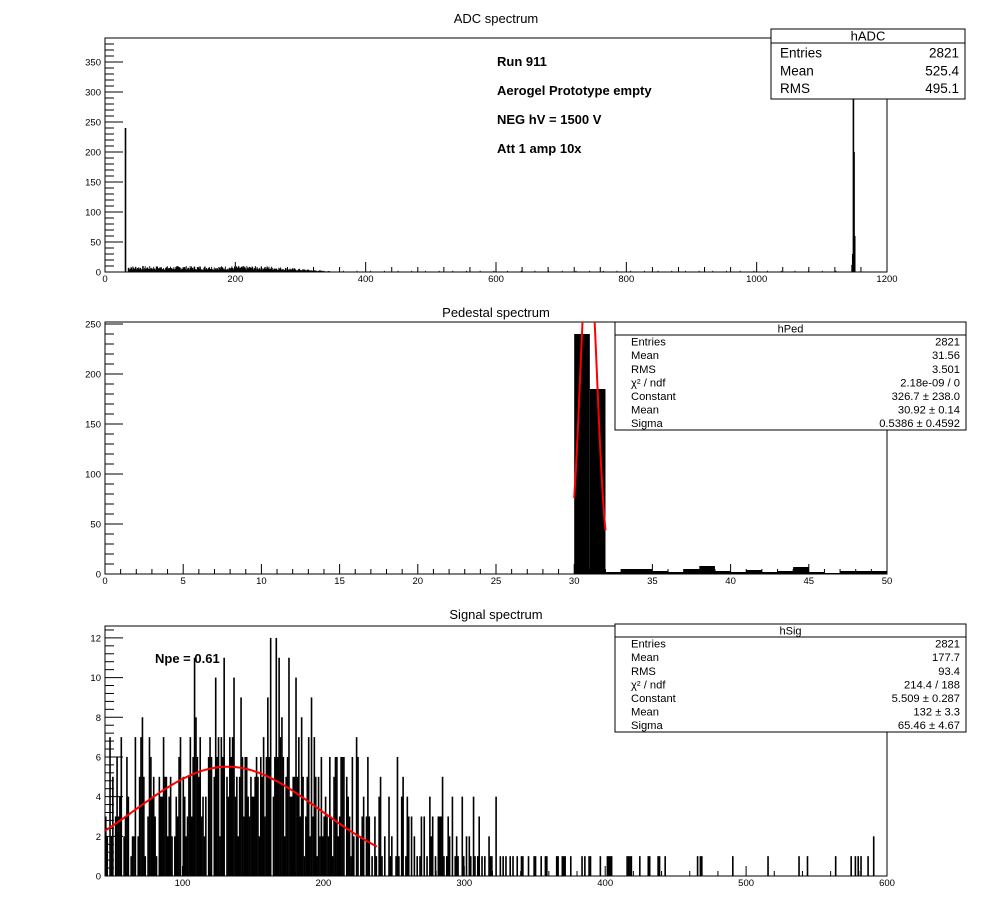 Image resolution: width=996 pixels, height=917 pixels. What do you see at coordinates (930, 383) in the screenshot?
I see `stats-value: 2.18e-09 / 0` at bounding box center [930, 383].